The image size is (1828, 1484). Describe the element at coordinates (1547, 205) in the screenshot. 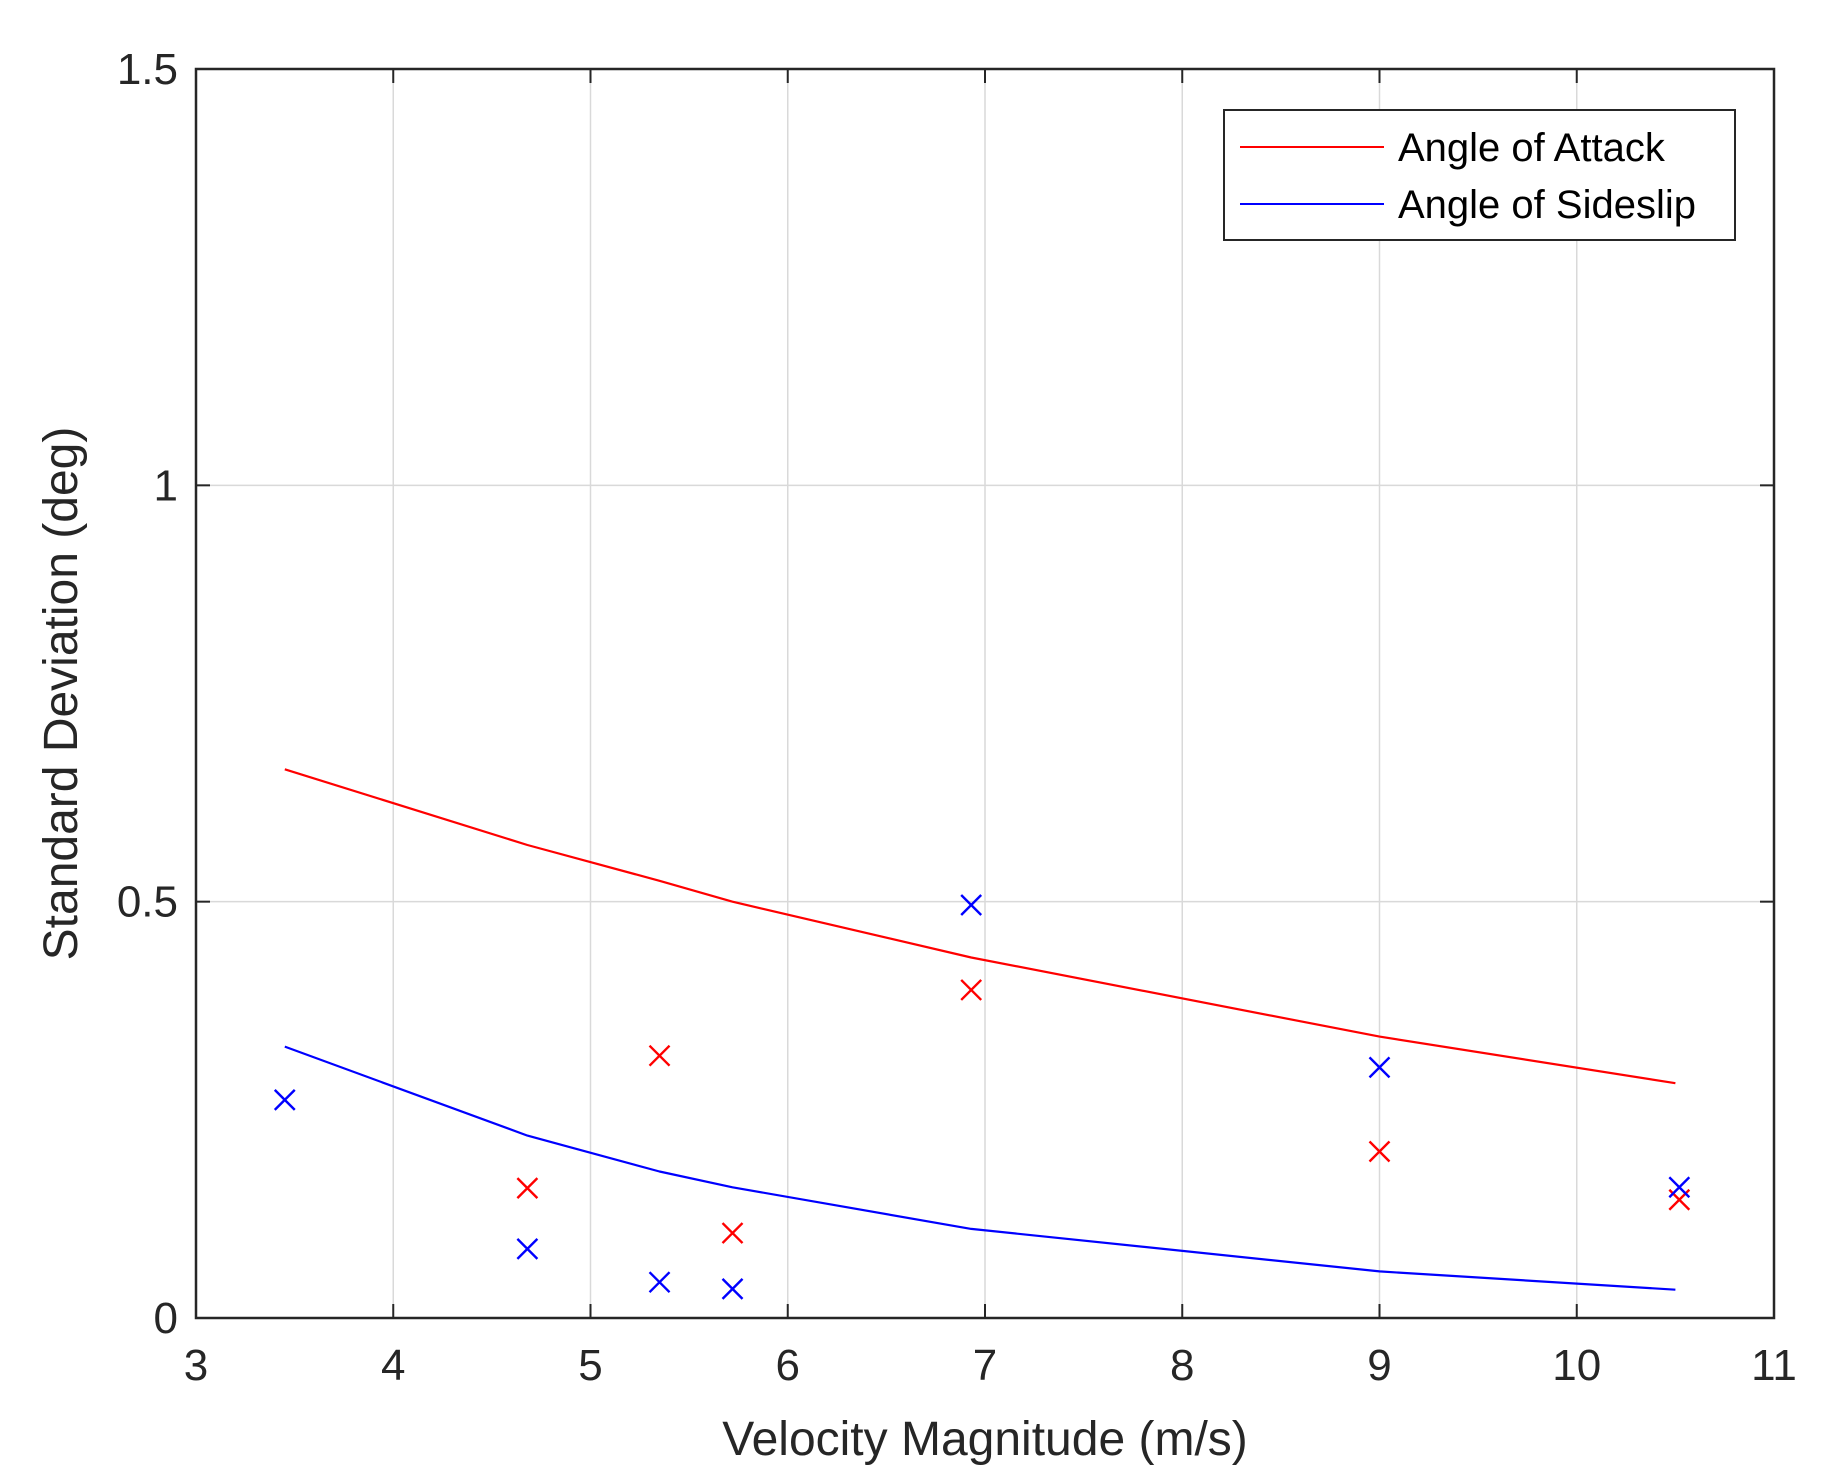

I see `legend-label-sideslip: Angle of Sideslip` at that location.